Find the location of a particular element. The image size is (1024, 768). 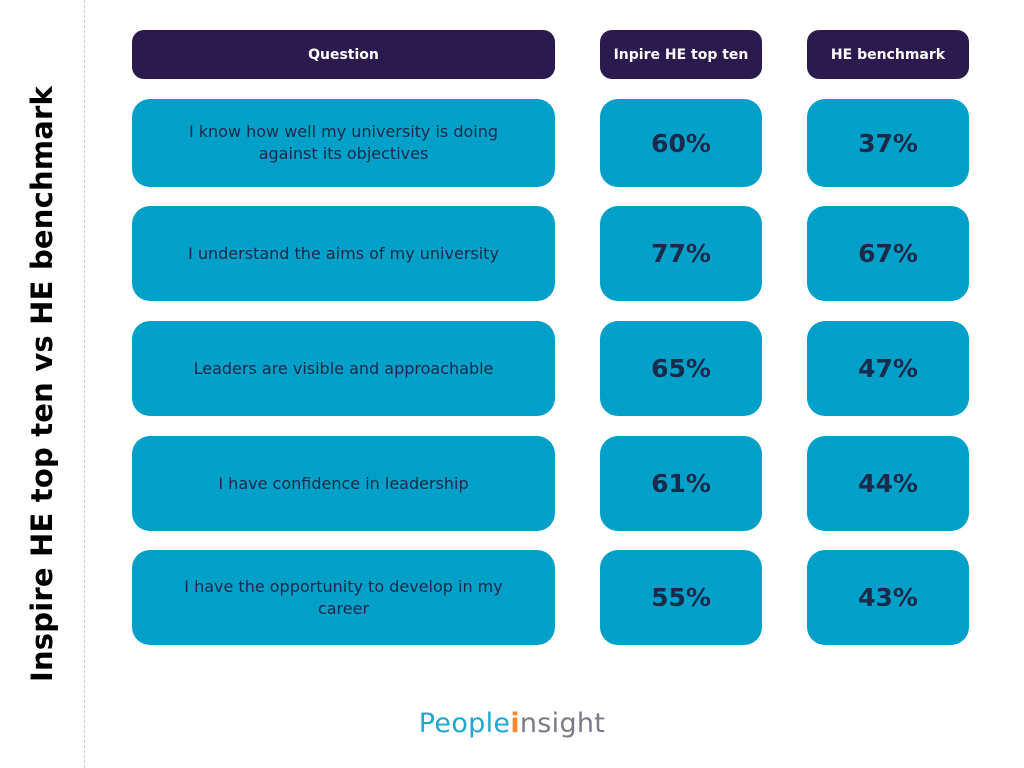

top-ten-value: 61% is located at coordinates (681, 483).